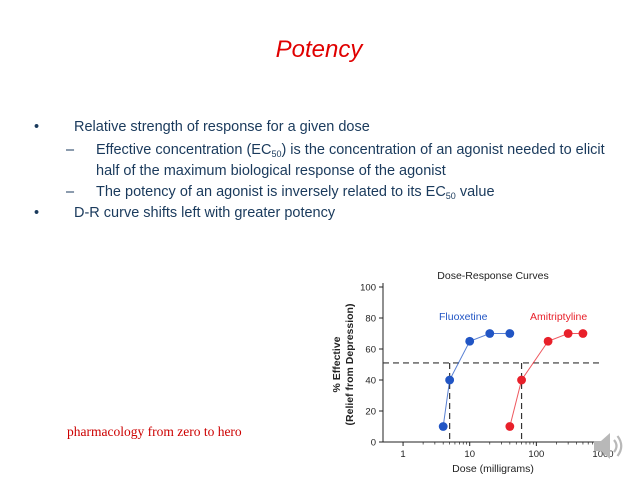 This screenshot has height=478, width=638. I want to click on y-tick-label: 100, so click(368, 288).